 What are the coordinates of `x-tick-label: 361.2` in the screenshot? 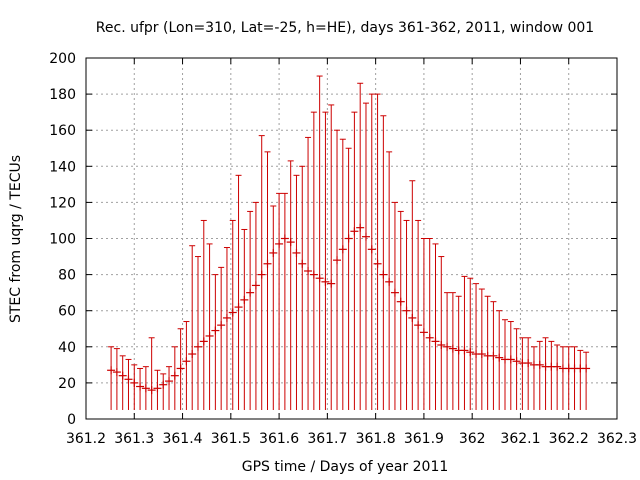 It's located at (86, 439).